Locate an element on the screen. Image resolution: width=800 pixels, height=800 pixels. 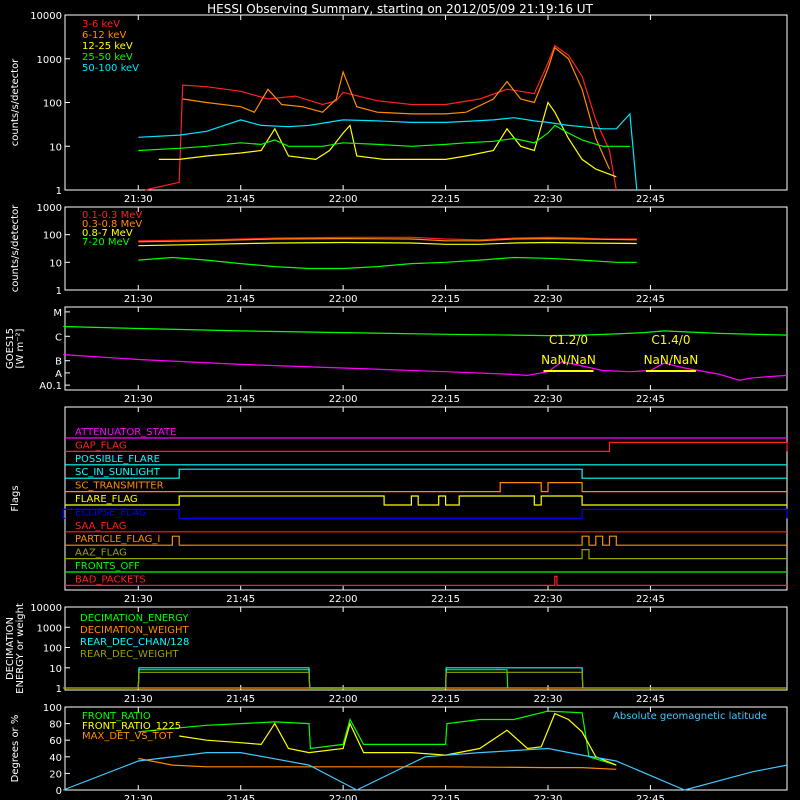
series-50-100-kev is located at coordinates (388, 151).